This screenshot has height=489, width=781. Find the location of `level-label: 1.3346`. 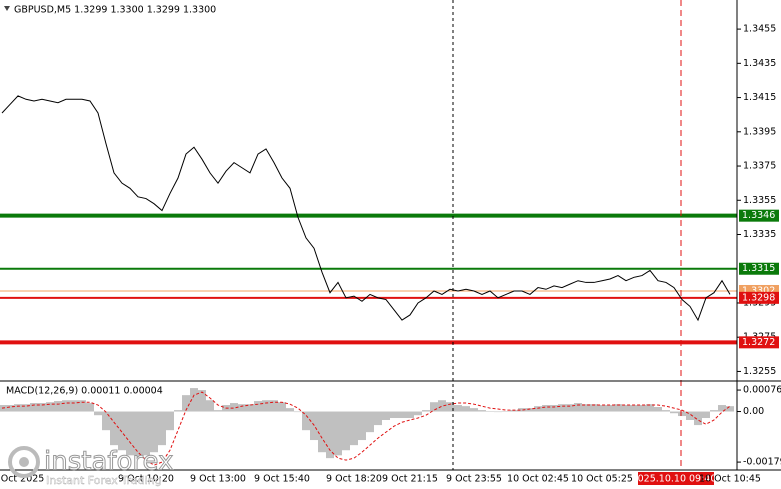

level-label: 1.3346 is located at coordinates (758, 215).